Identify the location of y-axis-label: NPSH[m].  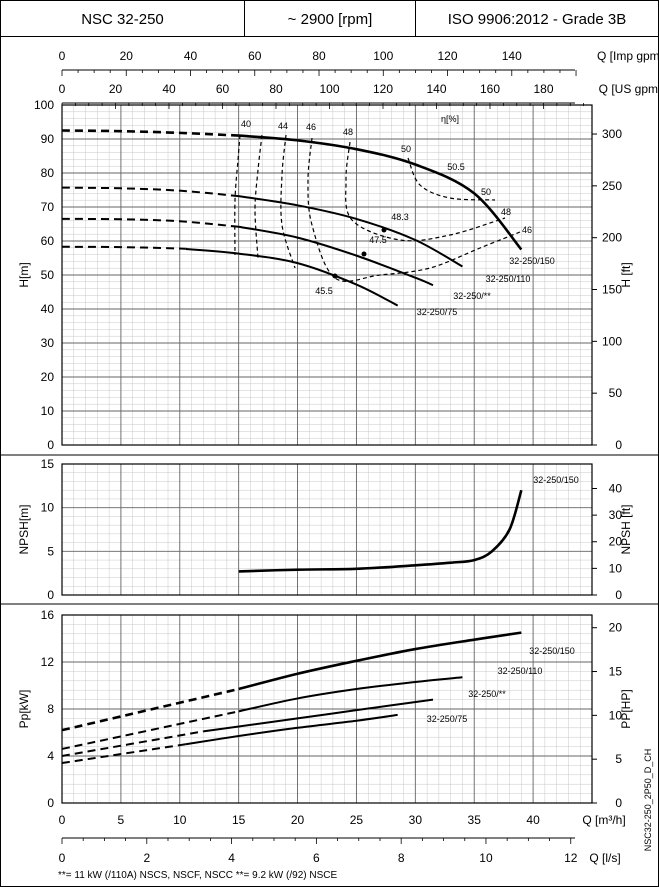
(24, 529).